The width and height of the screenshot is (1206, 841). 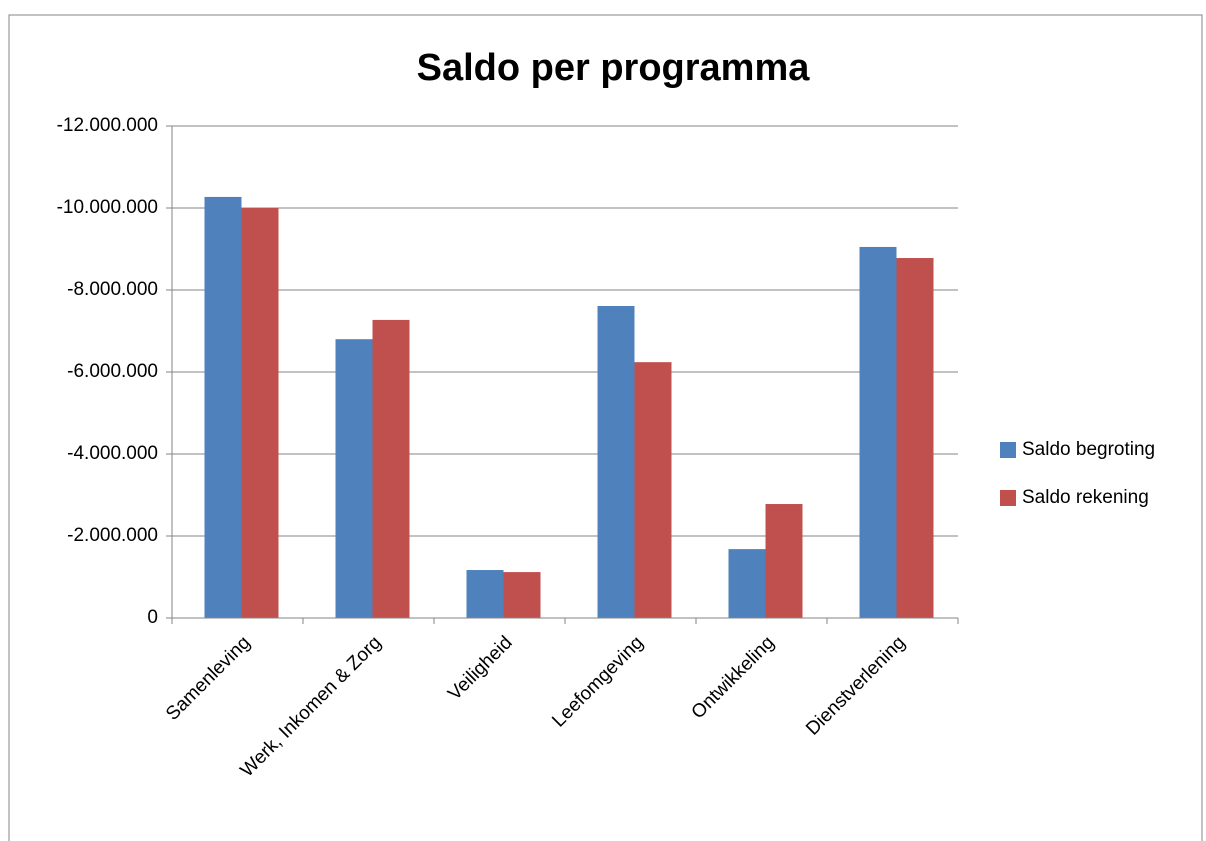 I want to click on y-tick-label: -8.000.000, so click(x=112, y=289).